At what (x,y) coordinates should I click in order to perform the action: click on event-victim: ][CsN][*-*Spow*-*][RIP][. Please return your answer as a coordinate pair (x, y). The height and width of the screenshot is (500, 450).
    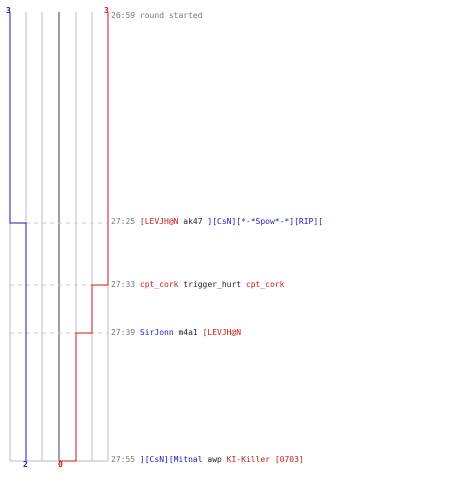
    Looking at the image, I should click on (265, 221).